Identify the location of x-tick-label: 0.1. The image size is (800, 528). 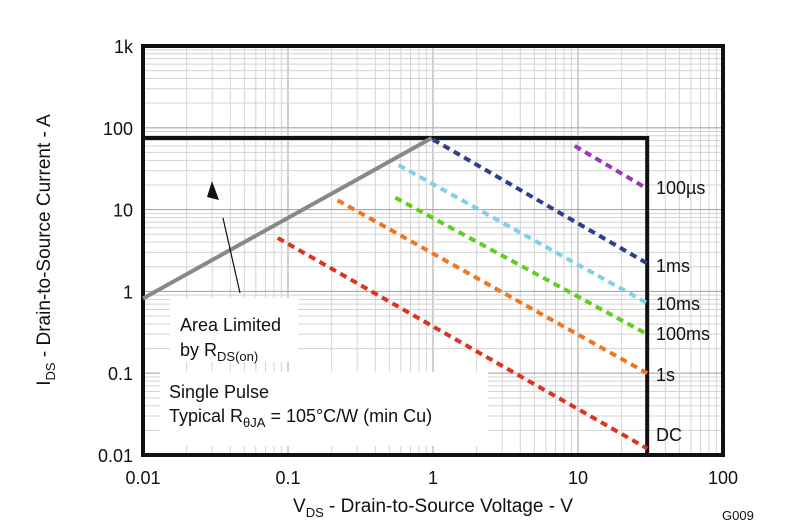
(287, 478).